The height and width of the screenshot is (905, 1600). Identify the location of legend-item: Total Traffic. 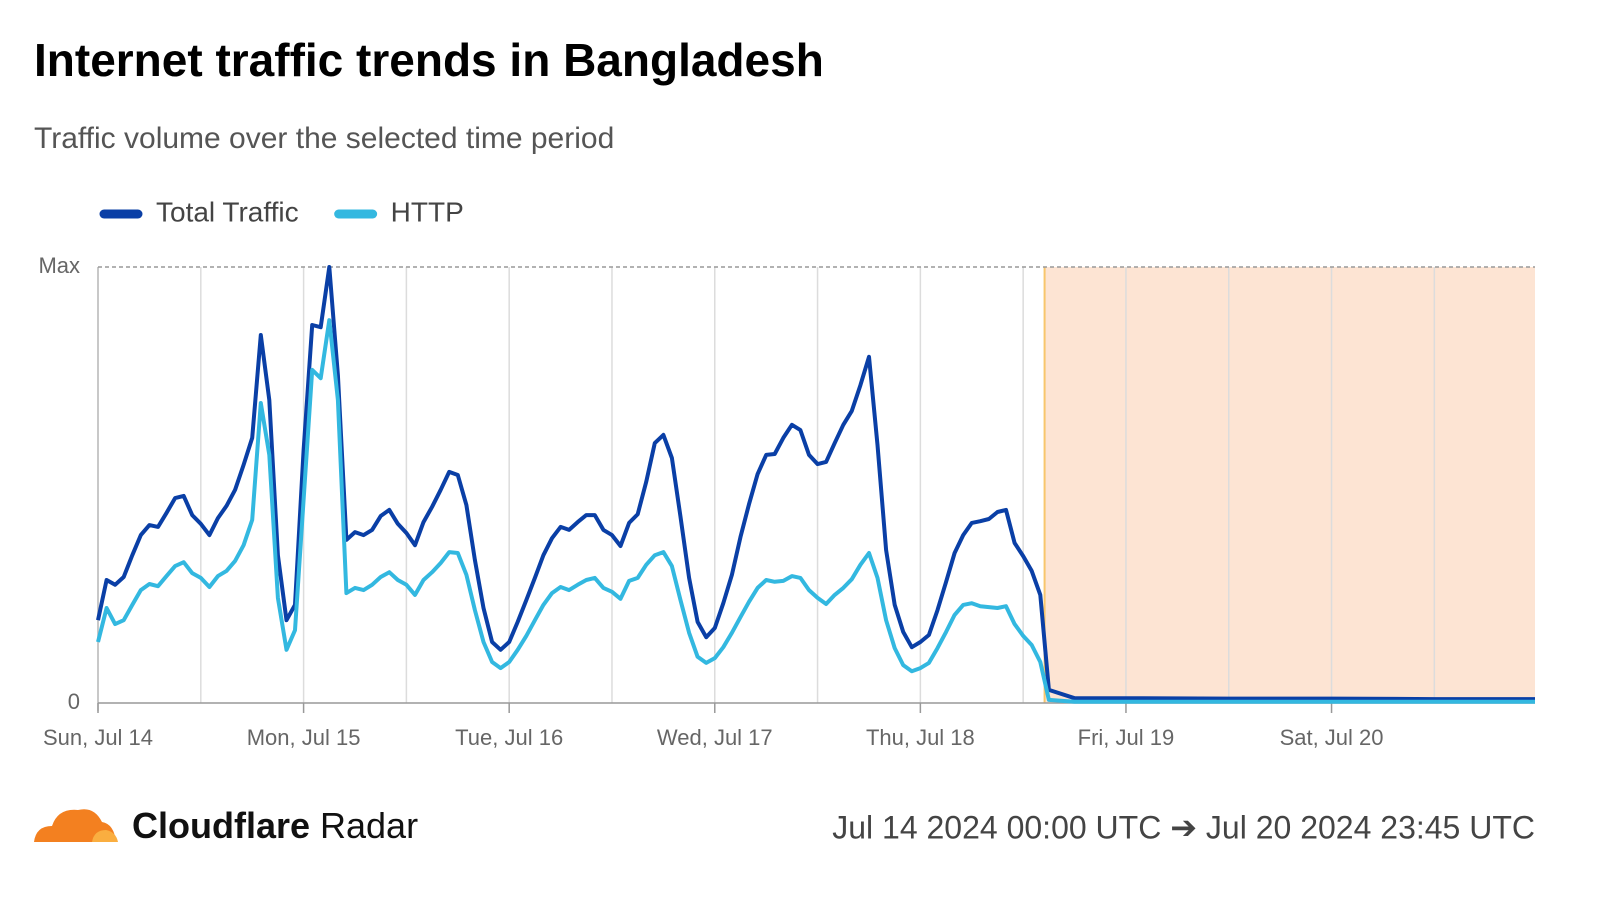
(199, 211).